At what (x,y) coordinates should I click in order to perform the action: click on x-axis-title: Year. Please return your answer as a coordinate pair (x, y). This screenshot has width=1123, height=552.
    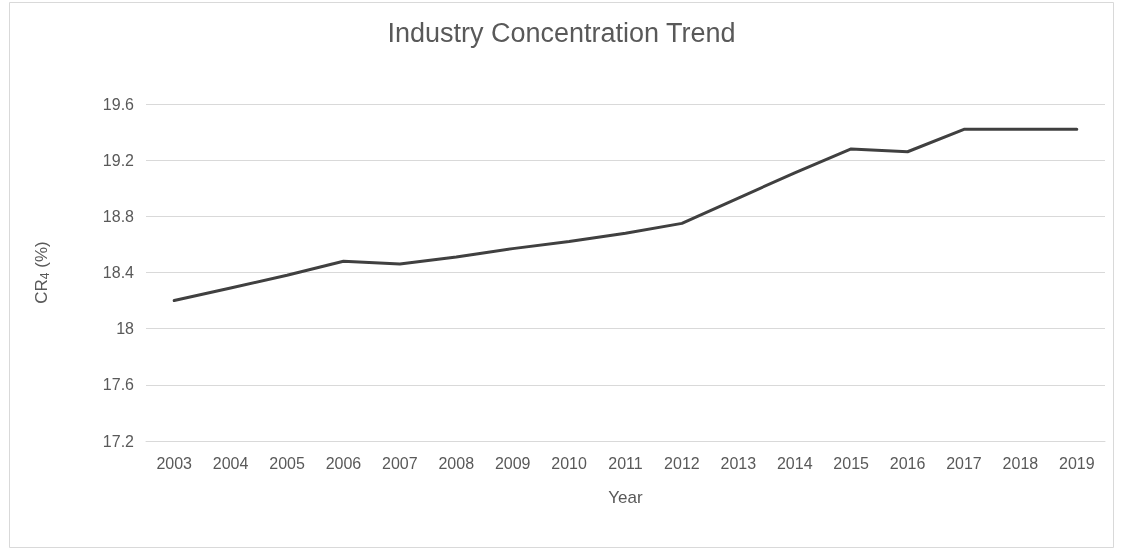
    Looking at the image, I should click on (626, 497).